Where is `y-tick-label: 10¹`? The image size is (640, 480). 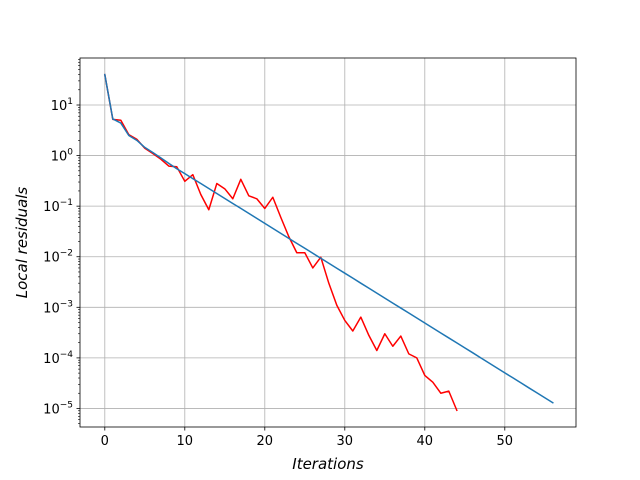 y-tick-label: 10¹ is located at coordinates (62, 105).